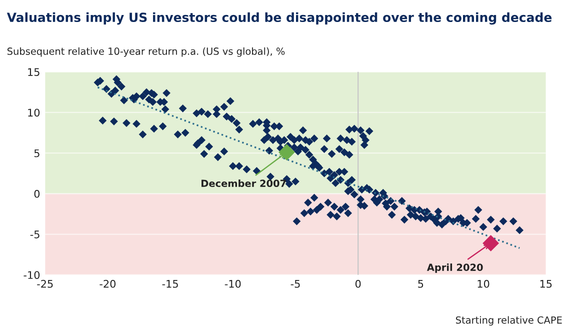 The image size is (571, 336). What do you see at coordinates (454, 268) in the screenshot?
I see `annotation: April 2020` at bounding box center [454, 268].